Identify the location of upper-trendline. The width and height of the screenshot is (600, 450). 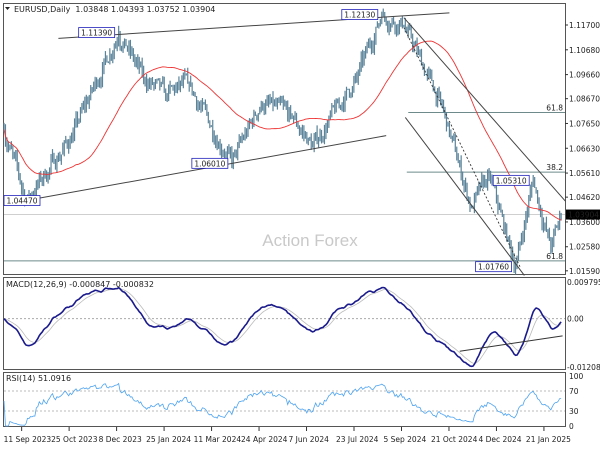
(254, 25).